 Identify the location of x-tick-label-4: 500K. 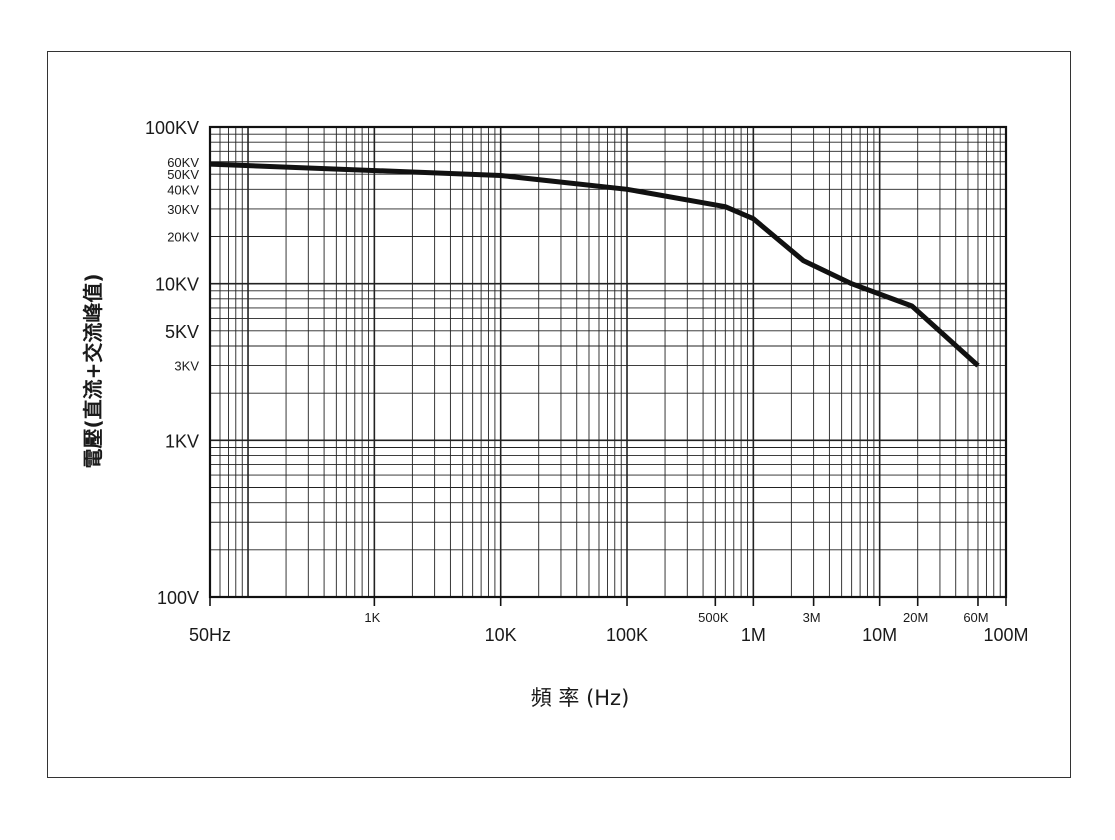
(713, 617).